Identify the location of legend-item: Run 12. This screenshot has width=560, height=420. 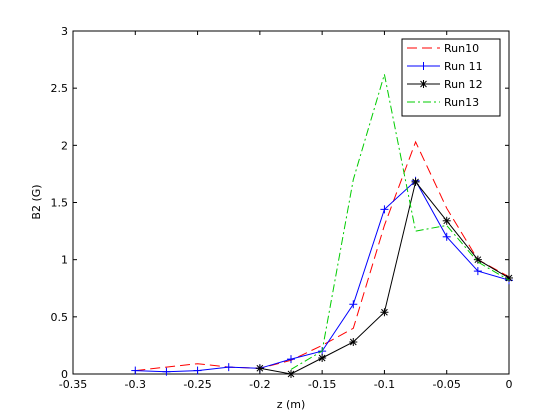
(445, 84).